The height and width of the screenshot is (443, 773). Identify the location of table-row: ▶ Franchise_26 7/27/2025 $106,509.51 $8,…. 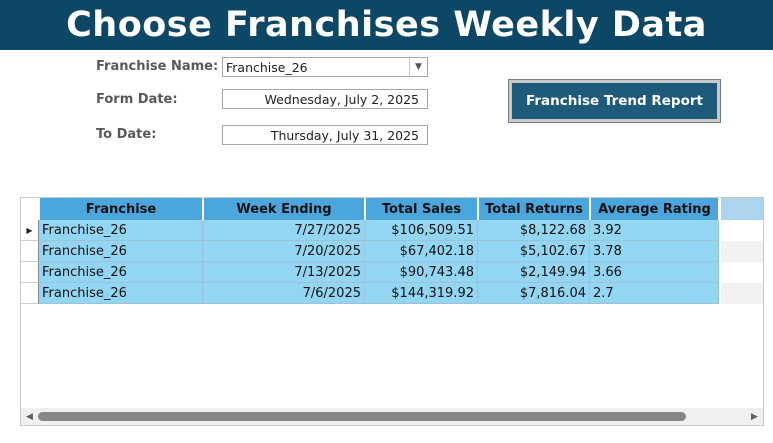
(392, 230).